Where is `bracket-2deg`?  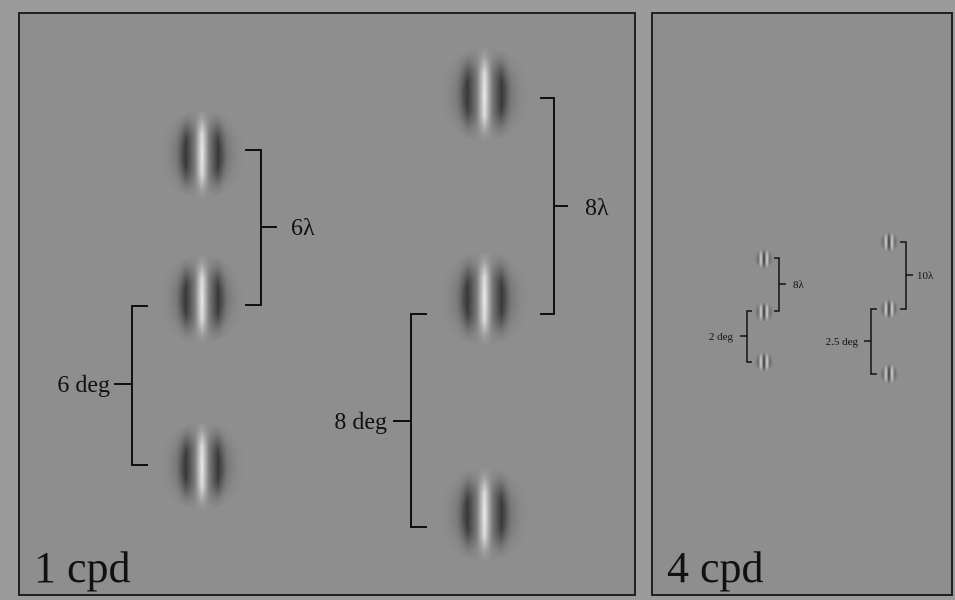 bracket-2deg is located at coordinates (746, 336).